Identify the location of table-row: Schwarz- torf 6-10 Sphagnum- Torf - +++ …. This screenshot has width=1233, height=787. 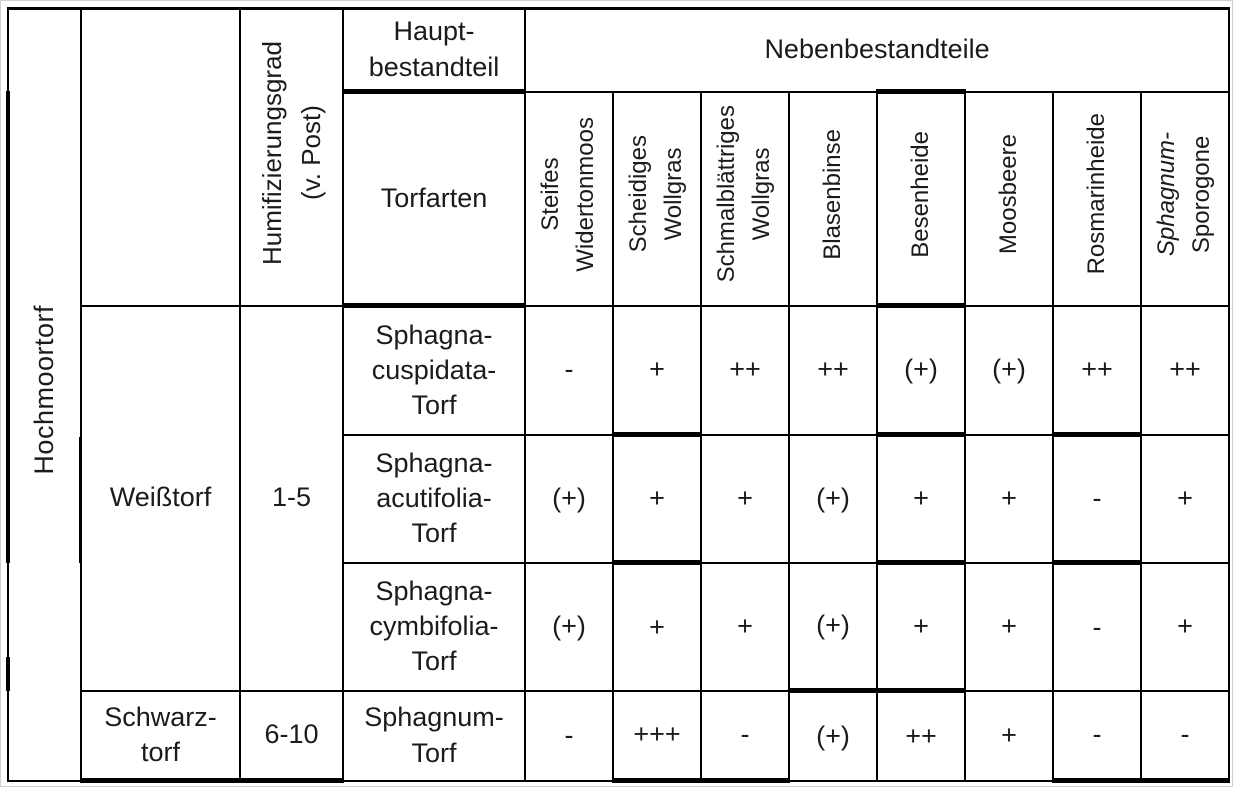
(619, 735).